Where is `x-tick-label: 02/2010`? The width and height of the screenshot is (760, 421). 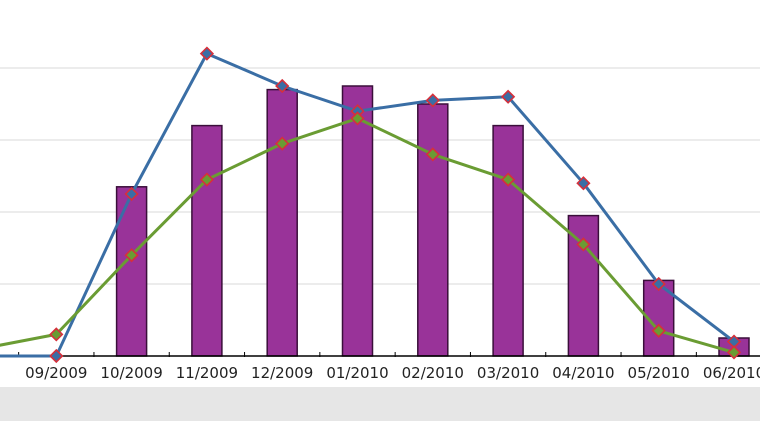
x-tick-label: 02/2010 is located at coordinates (433, 373).